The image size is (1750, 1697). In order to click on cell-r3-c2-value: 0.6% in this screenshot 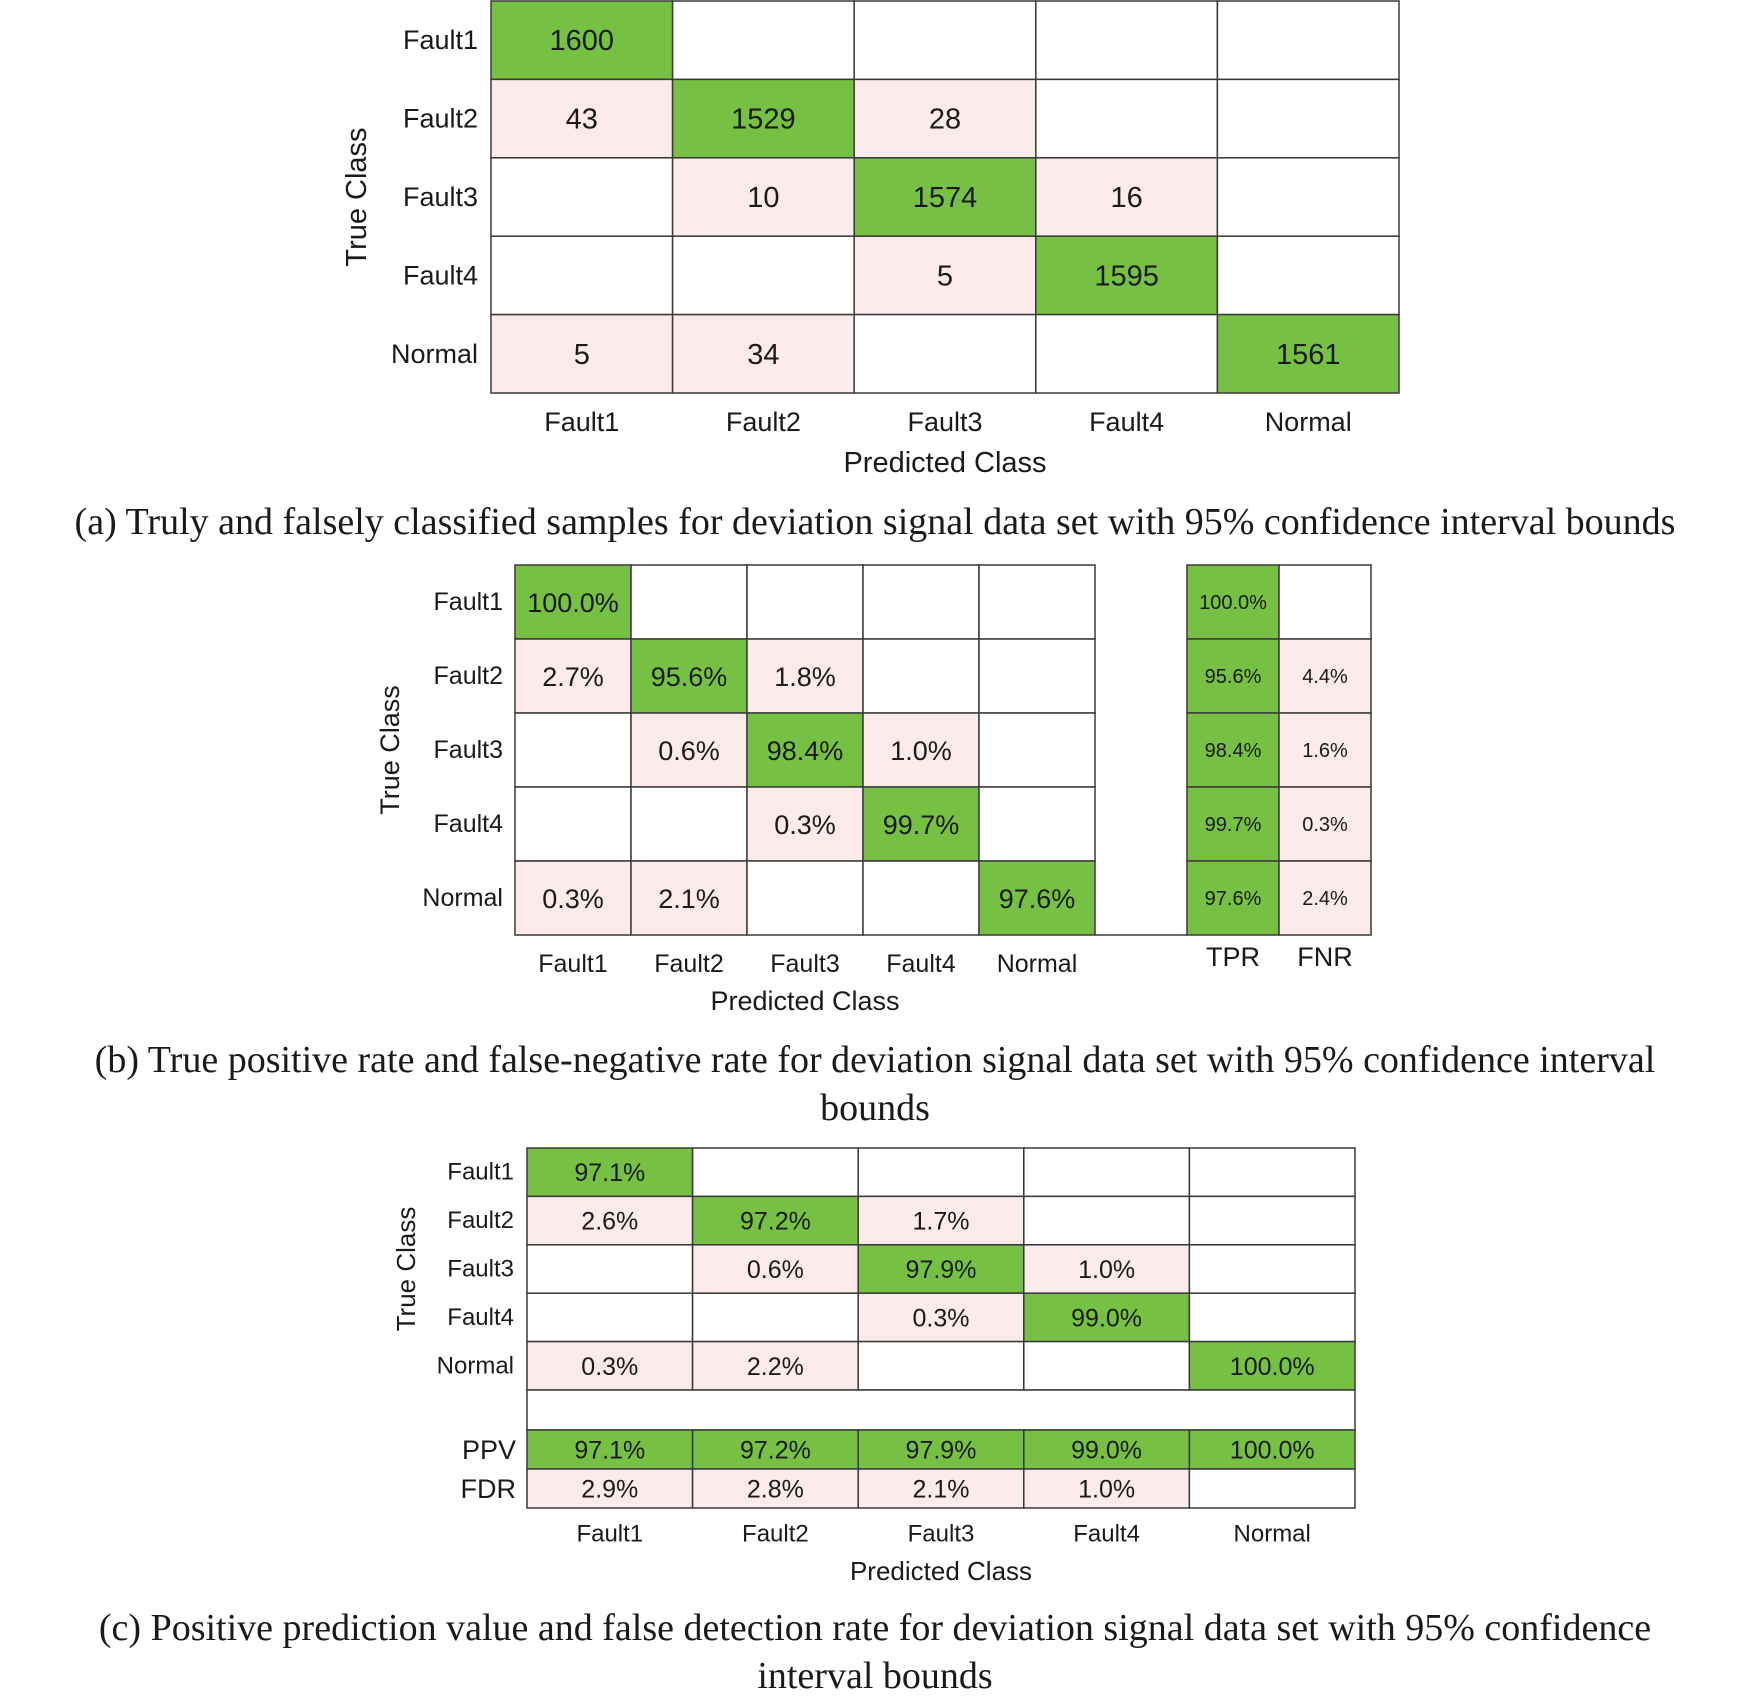, I will do `click(775, 1270)`.